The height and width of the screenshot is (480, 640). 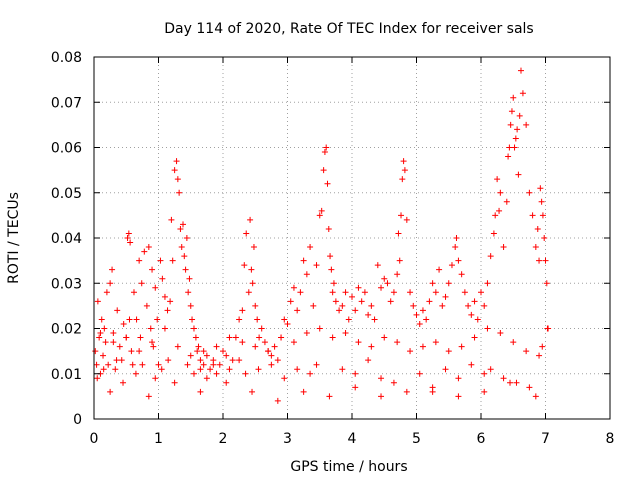 What do you see at coordinates (545, 439) in the screenshot?
I see `x-tick-label: 7` at bounding box center [545, 439].